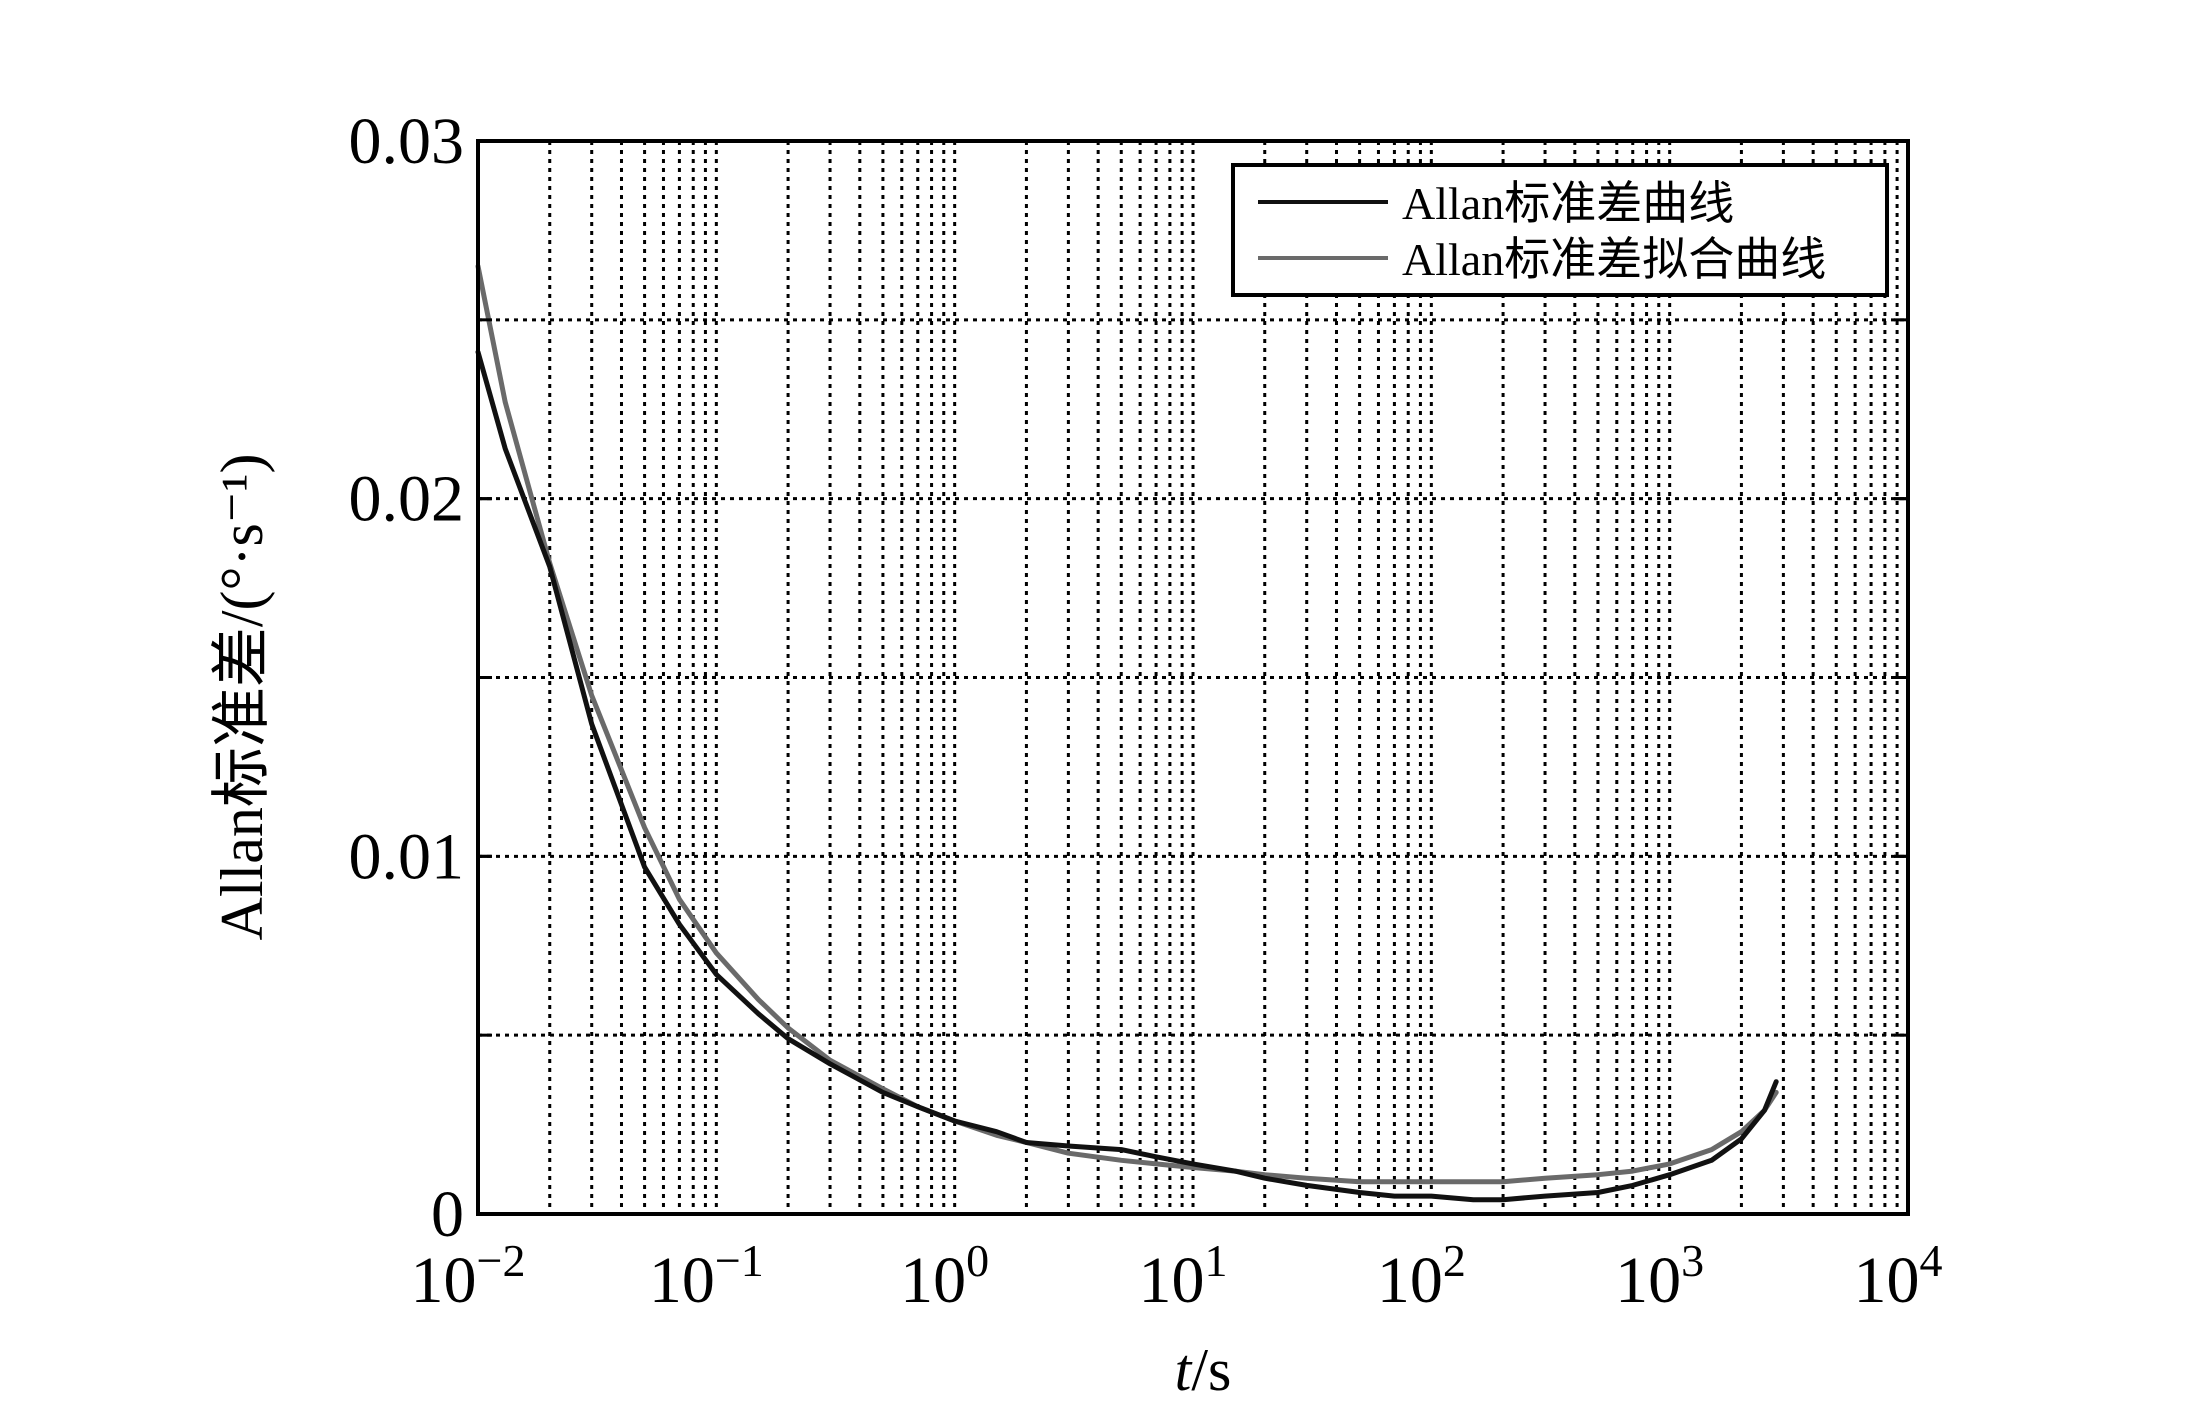 The height and width of the screenshot is (1402, 2191). What do you see at coordinates (739, 1260) in the screenshot?
I see `x-tick-exponent: −1` at bounding box center [739, 1260].